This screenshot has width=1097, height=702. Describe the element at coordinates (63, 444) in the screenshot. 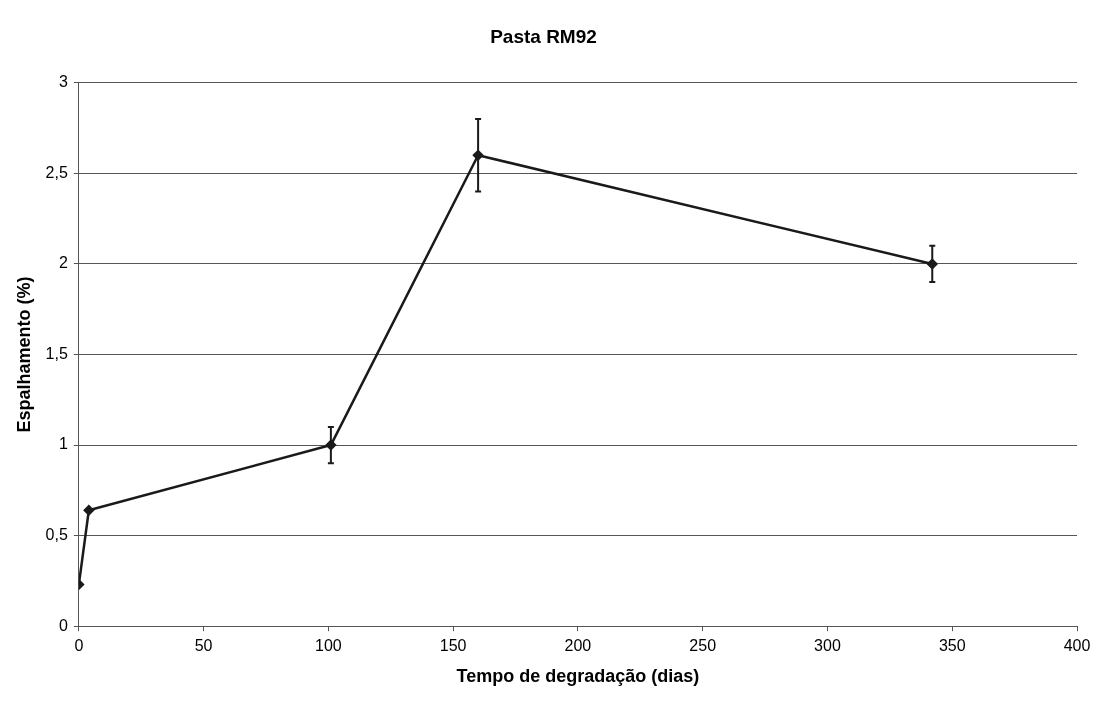

I see `y-tick-label: 1` at that location.